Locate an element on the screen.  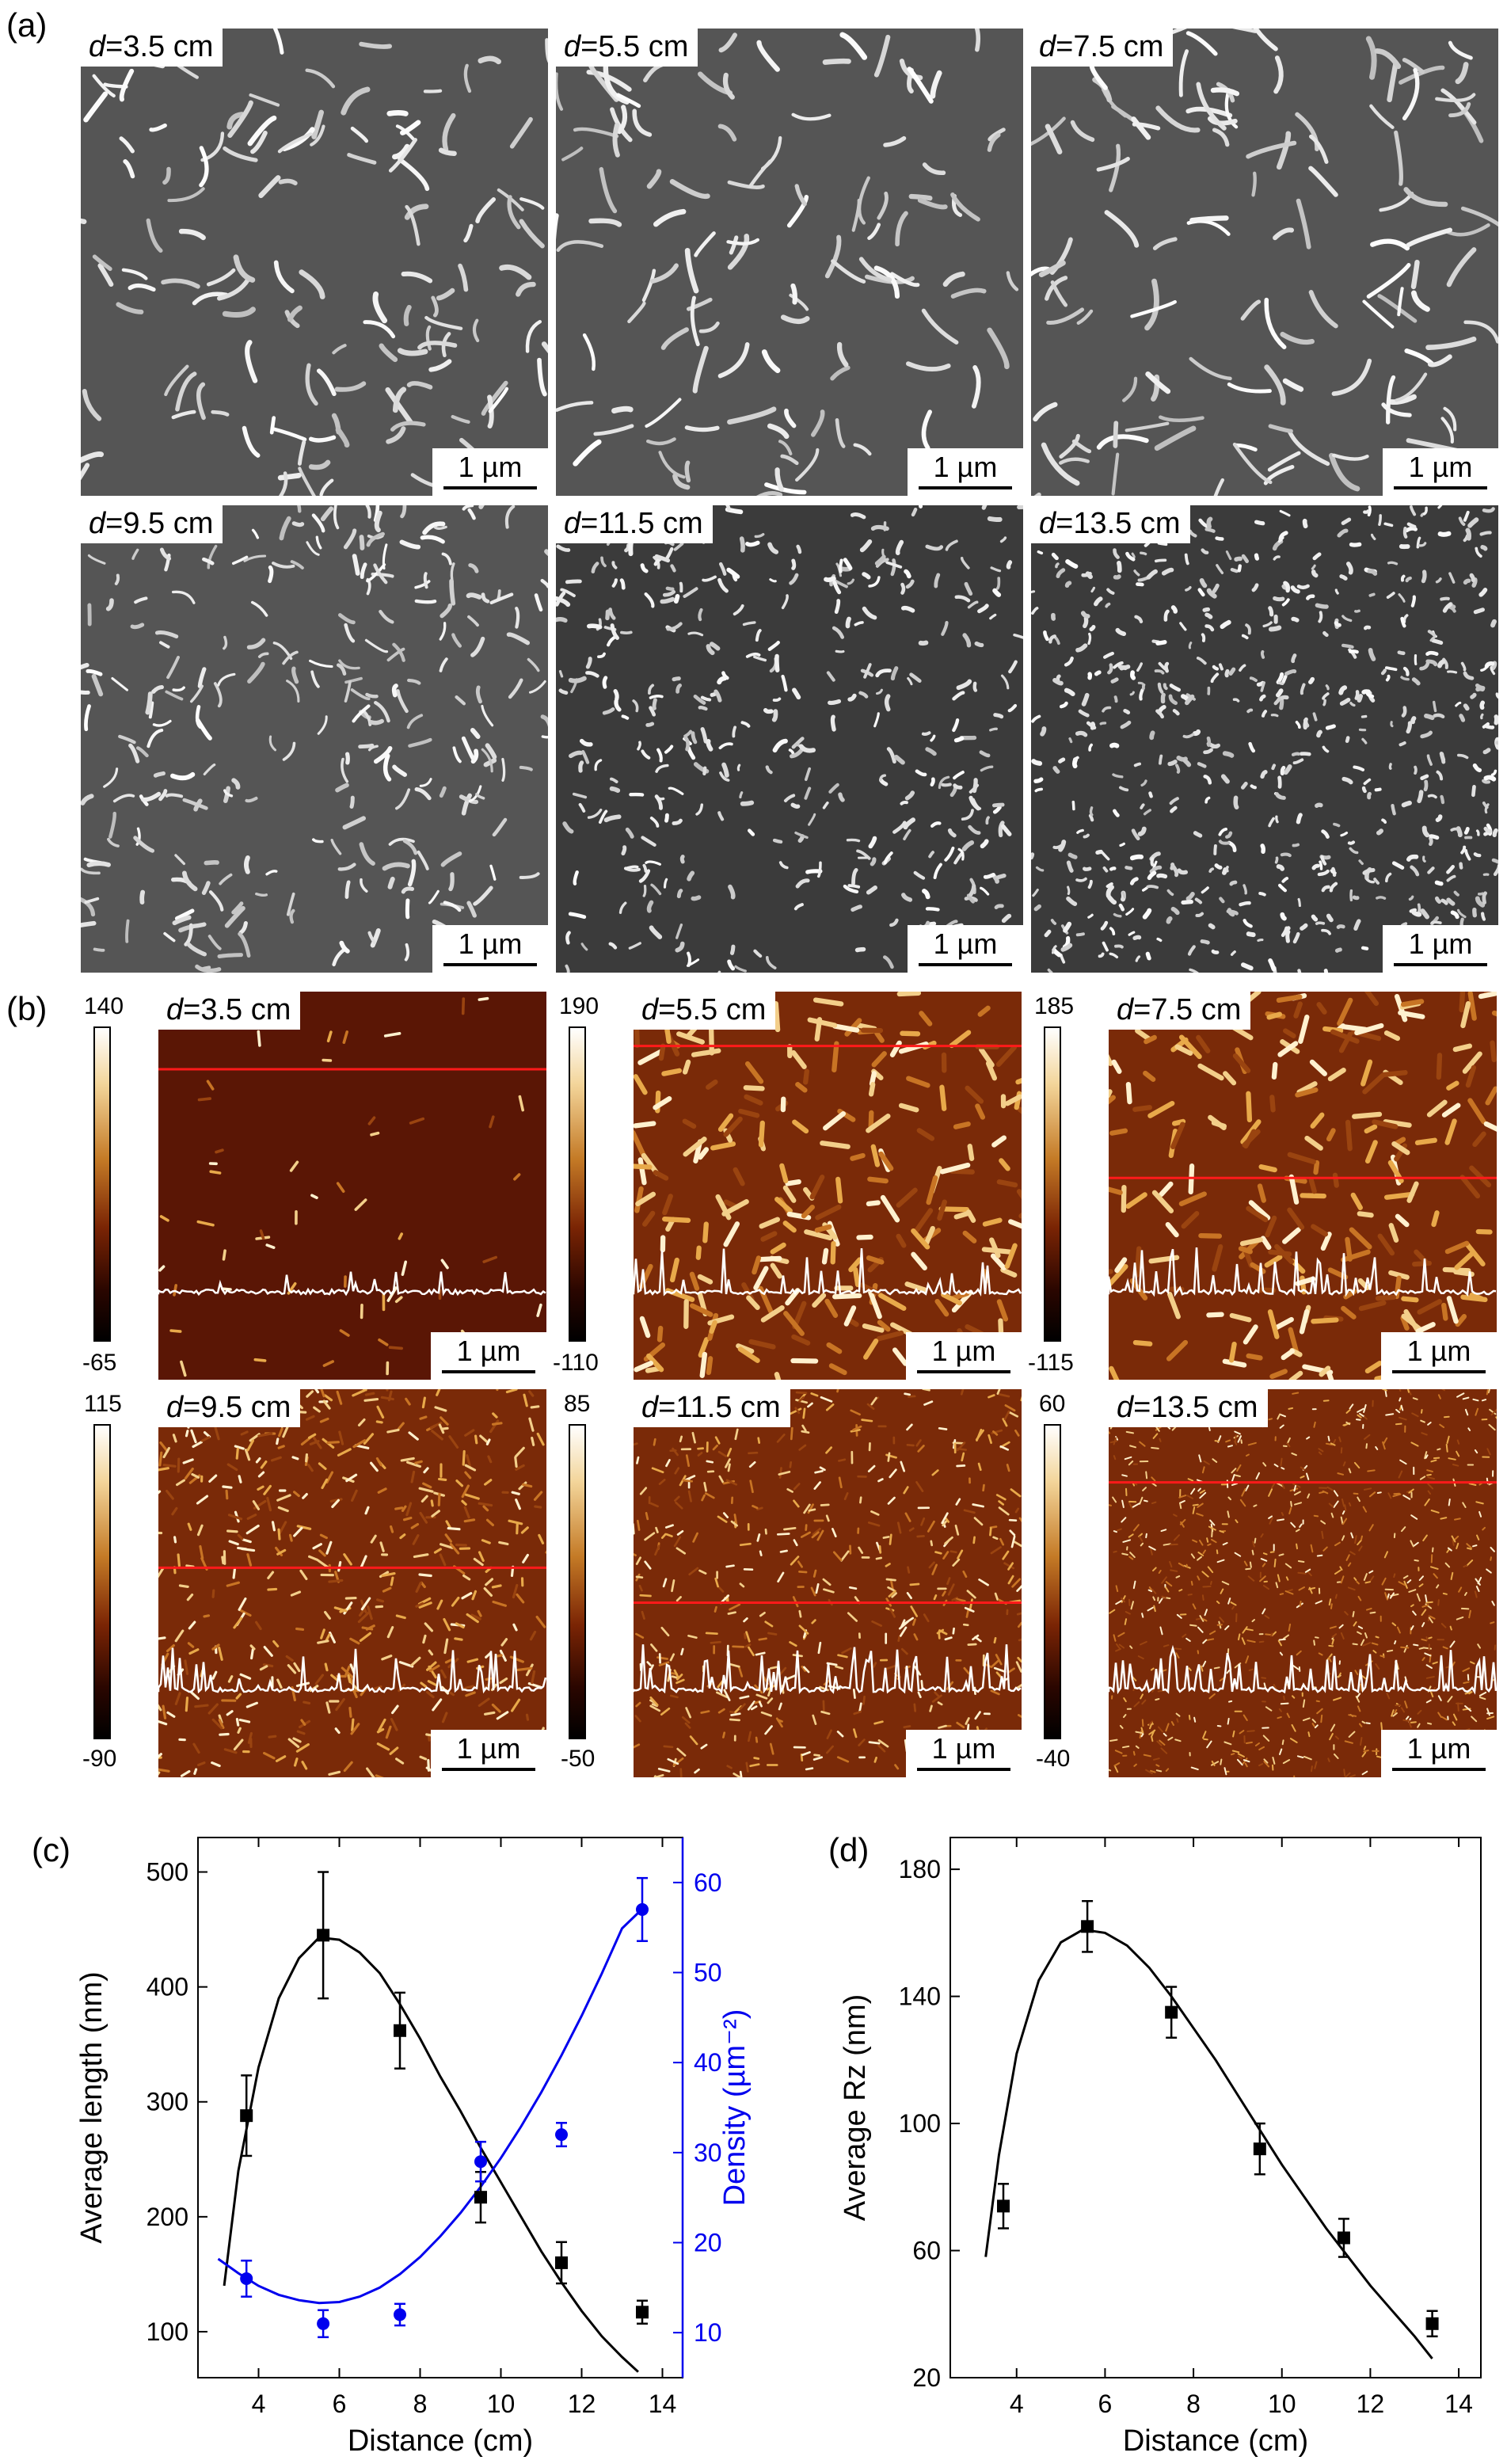
afm-tile: d=13.5 cm 1 µm is located at coordinates (1303, 1583).